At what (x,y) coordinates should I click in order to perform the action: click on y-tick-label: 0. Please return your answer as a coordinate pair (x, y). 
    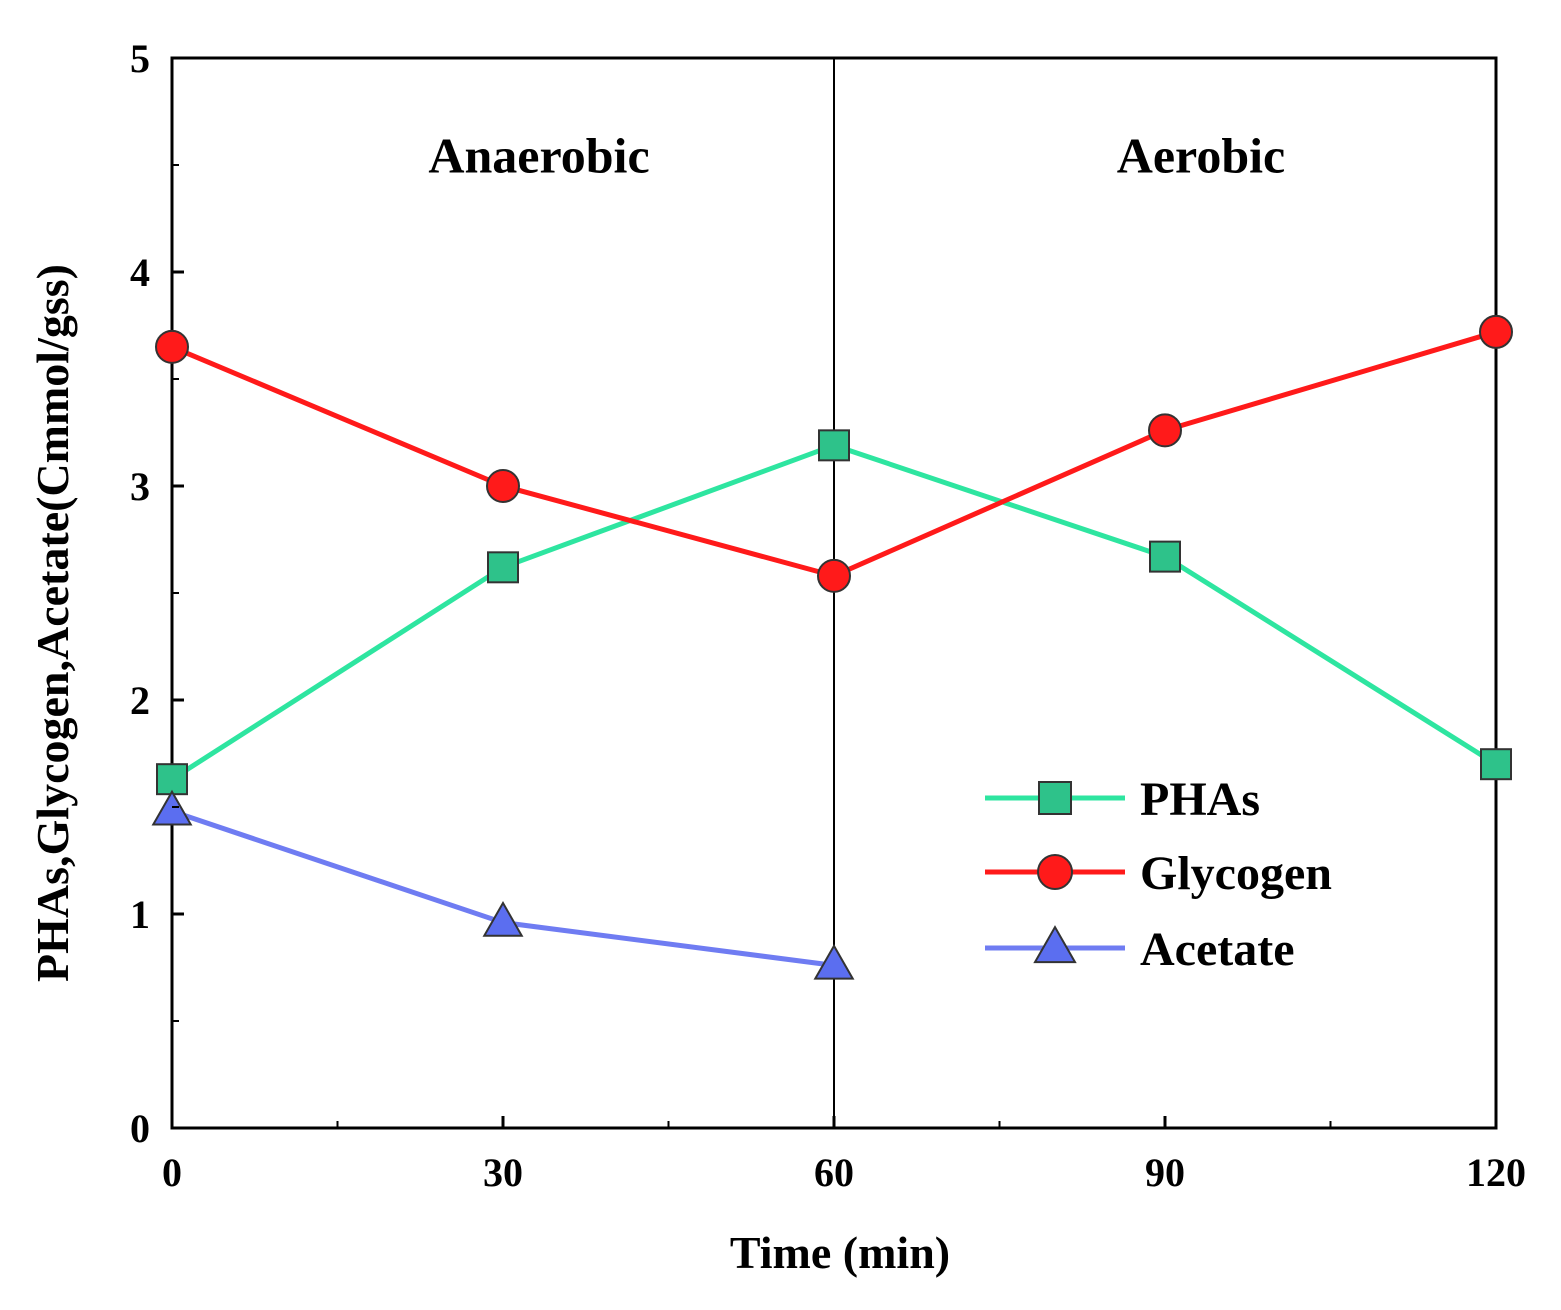
    Looking at the image, I should click on (140, 1128).